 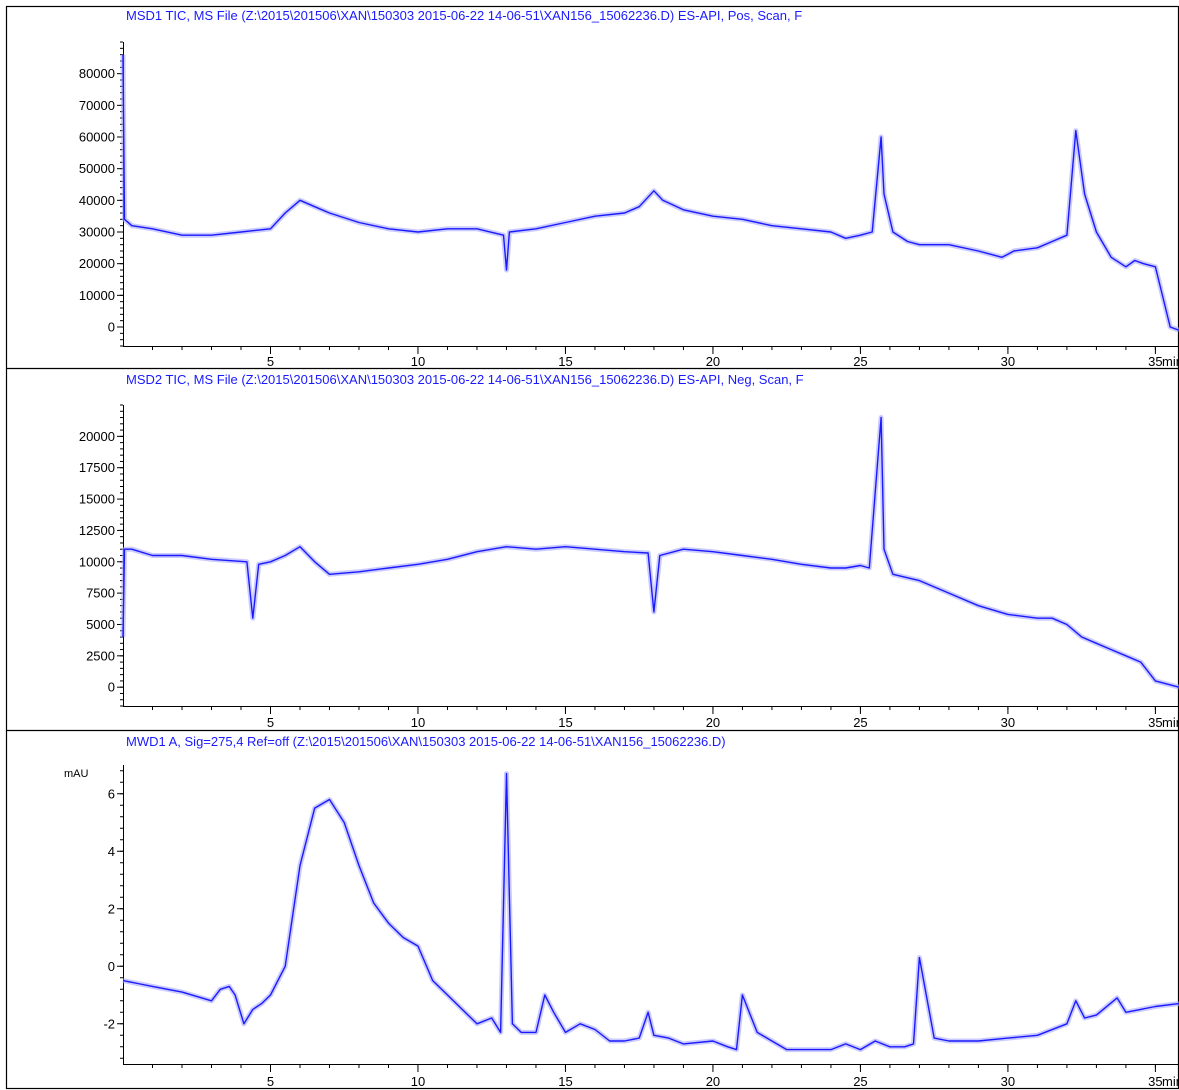 I want to click on y-tick-label: 15000, so click(x=97, y=499).